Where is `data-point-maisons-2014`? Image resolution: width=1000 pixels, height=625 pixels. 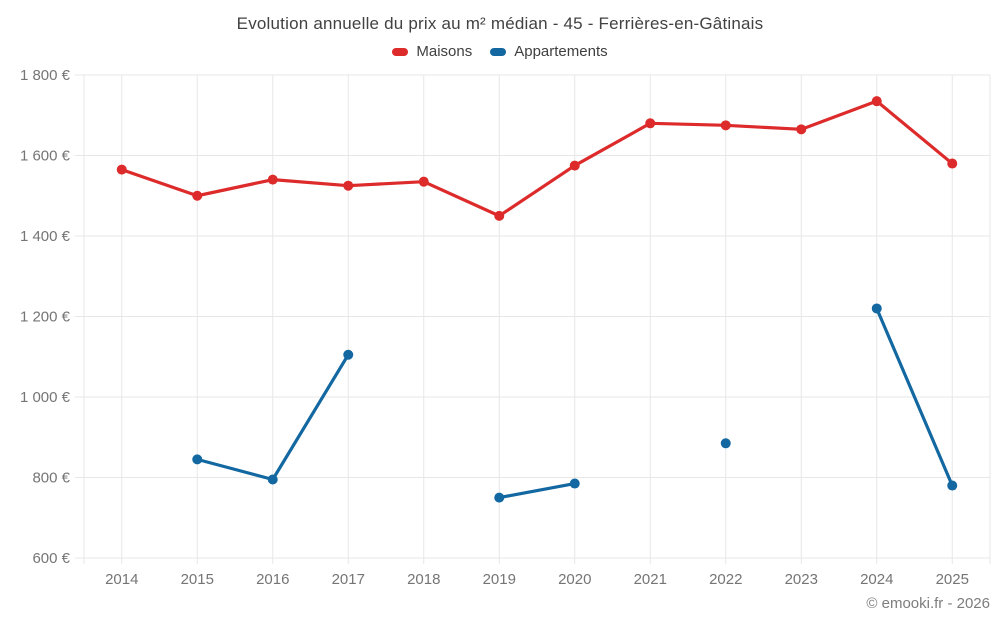
data-point-maisons-2014 is located at coordinates (121, 169).